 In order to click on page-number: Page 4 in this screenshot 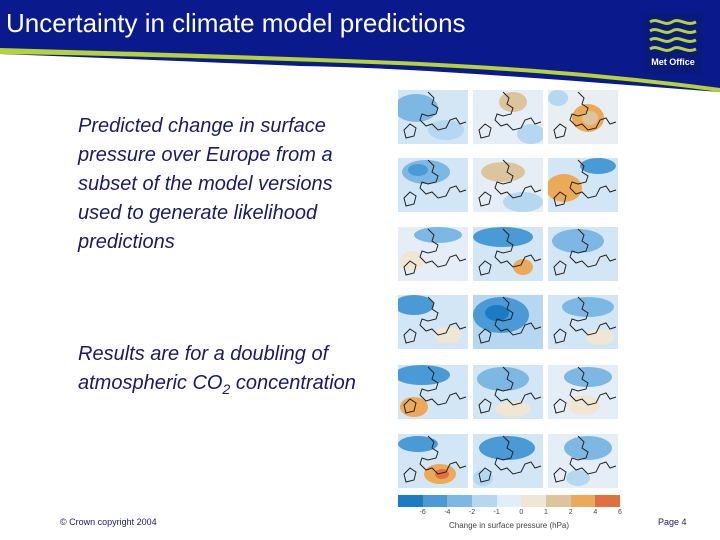, I will do `click(672, 522)`.